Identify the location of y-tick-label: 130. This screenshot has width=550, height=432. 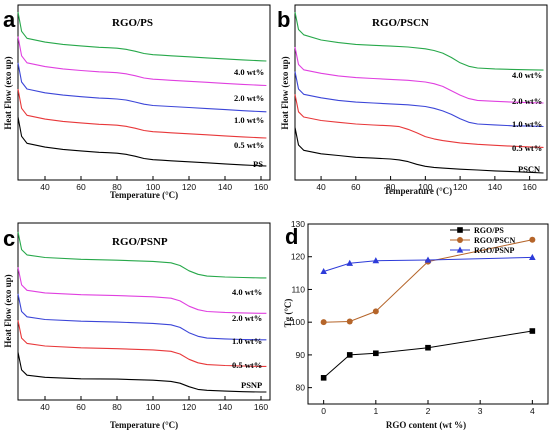
(298, 224).